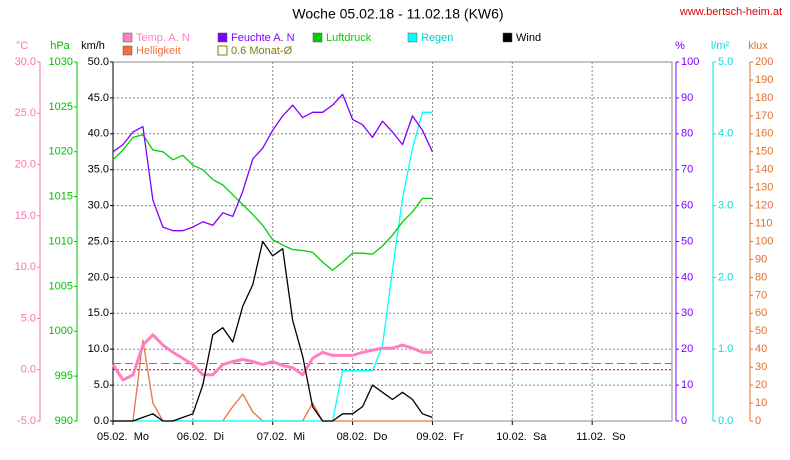 The image size is (790, 460). Describe the element at coordinates (764, 188) in the screenshot. I see `y-tick-label: 130` at that location.